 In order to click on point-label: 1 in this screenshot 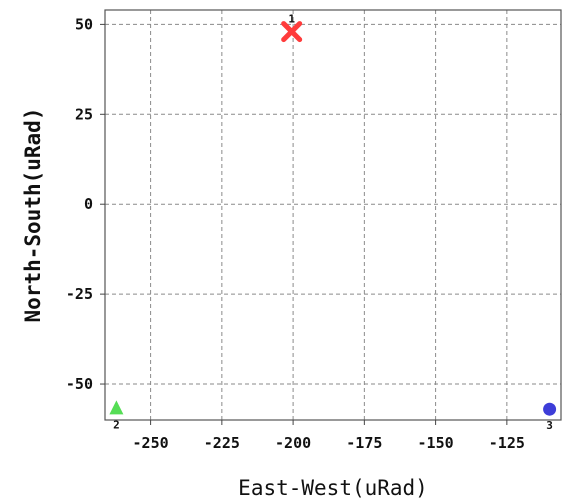, I will do `click(291, 19)`.